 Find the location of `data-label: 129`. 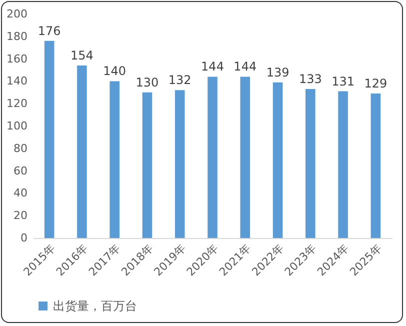

data-label: 129 is located at coordinates (376, 83).